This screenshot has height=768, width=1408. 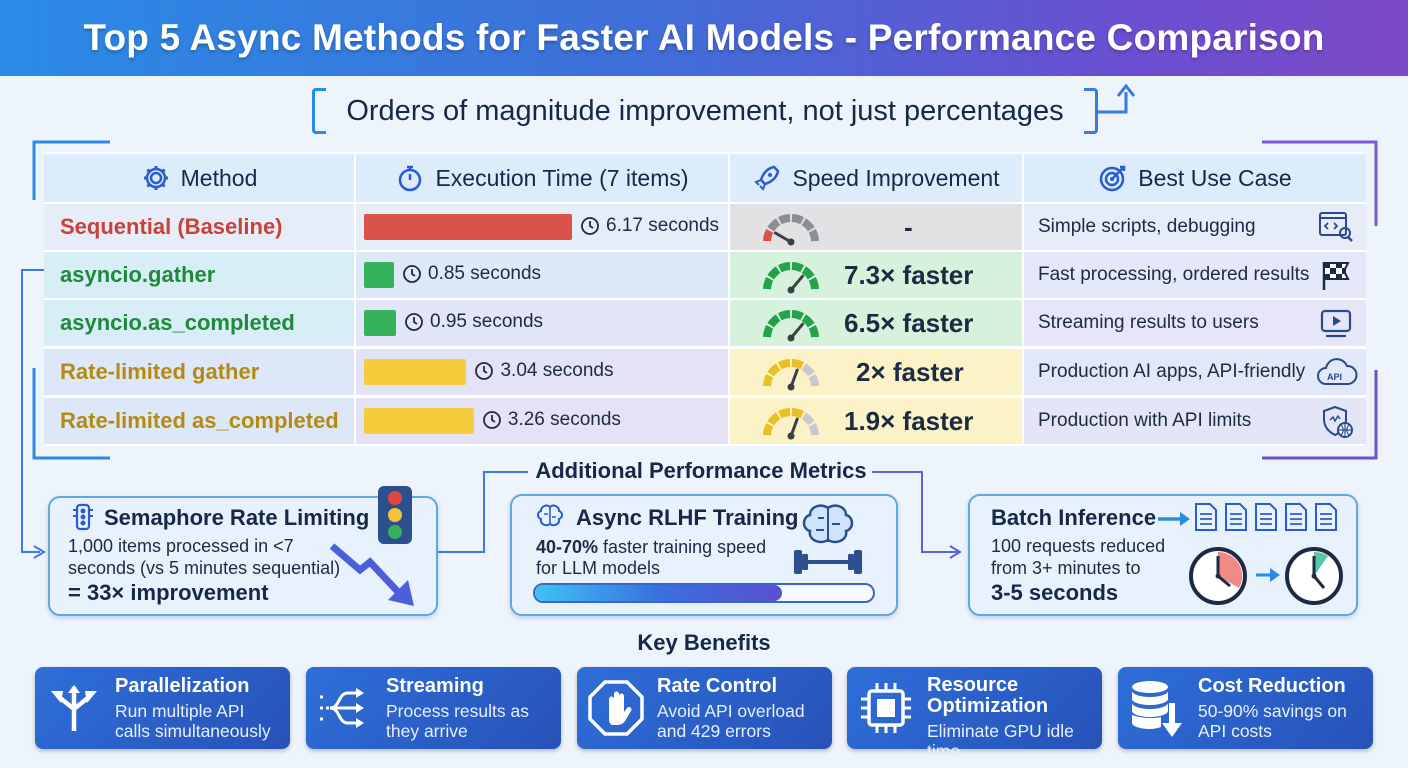 I want to click on rlhf-line1: faster training speed, so click(x=682, y=547).